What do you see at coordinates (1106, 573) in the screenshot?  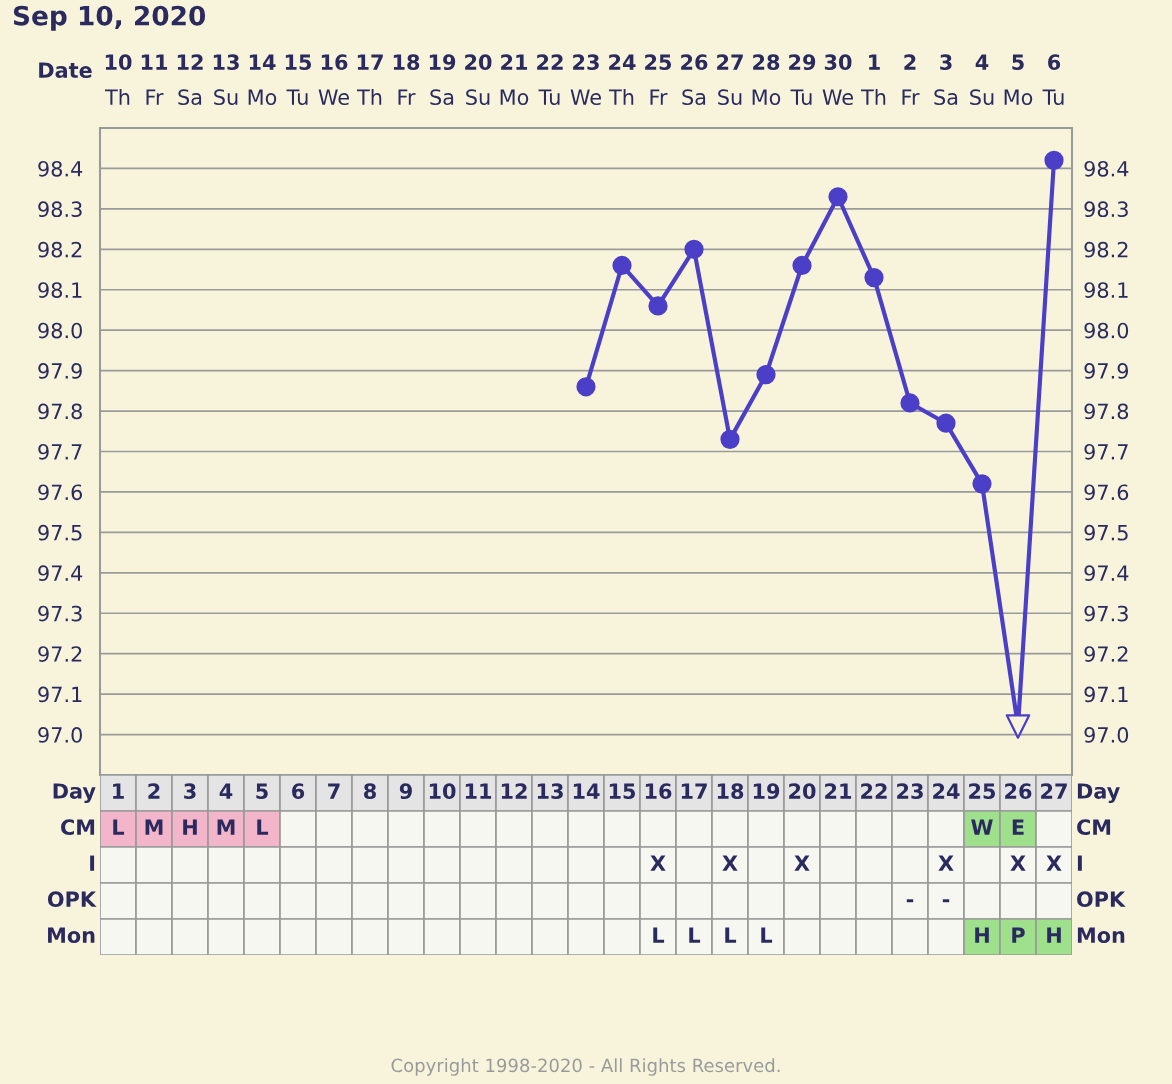 I see `y2-tick-label: 97.4` at bounding box center [1106, 573].